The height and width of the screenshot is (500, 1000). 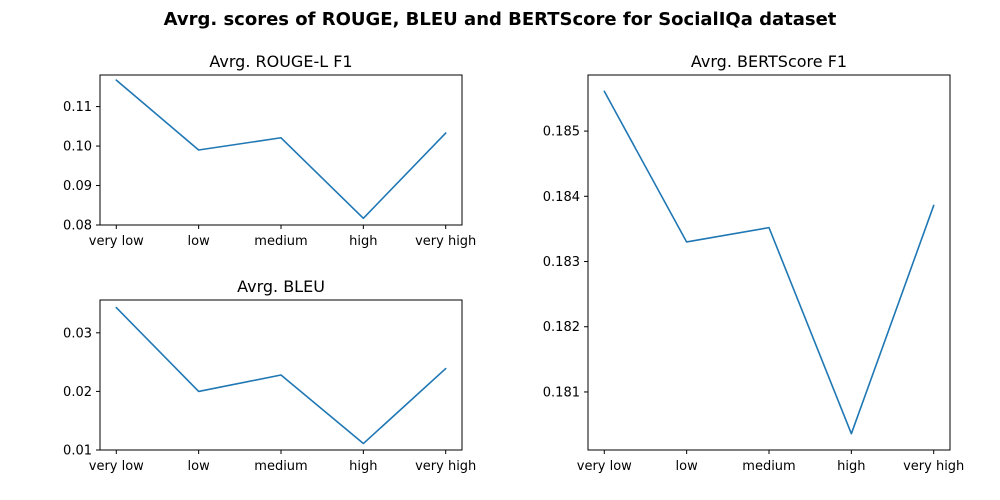 I want to click on bleu-ytick-label: 0.02, so click(x=77, y=392).